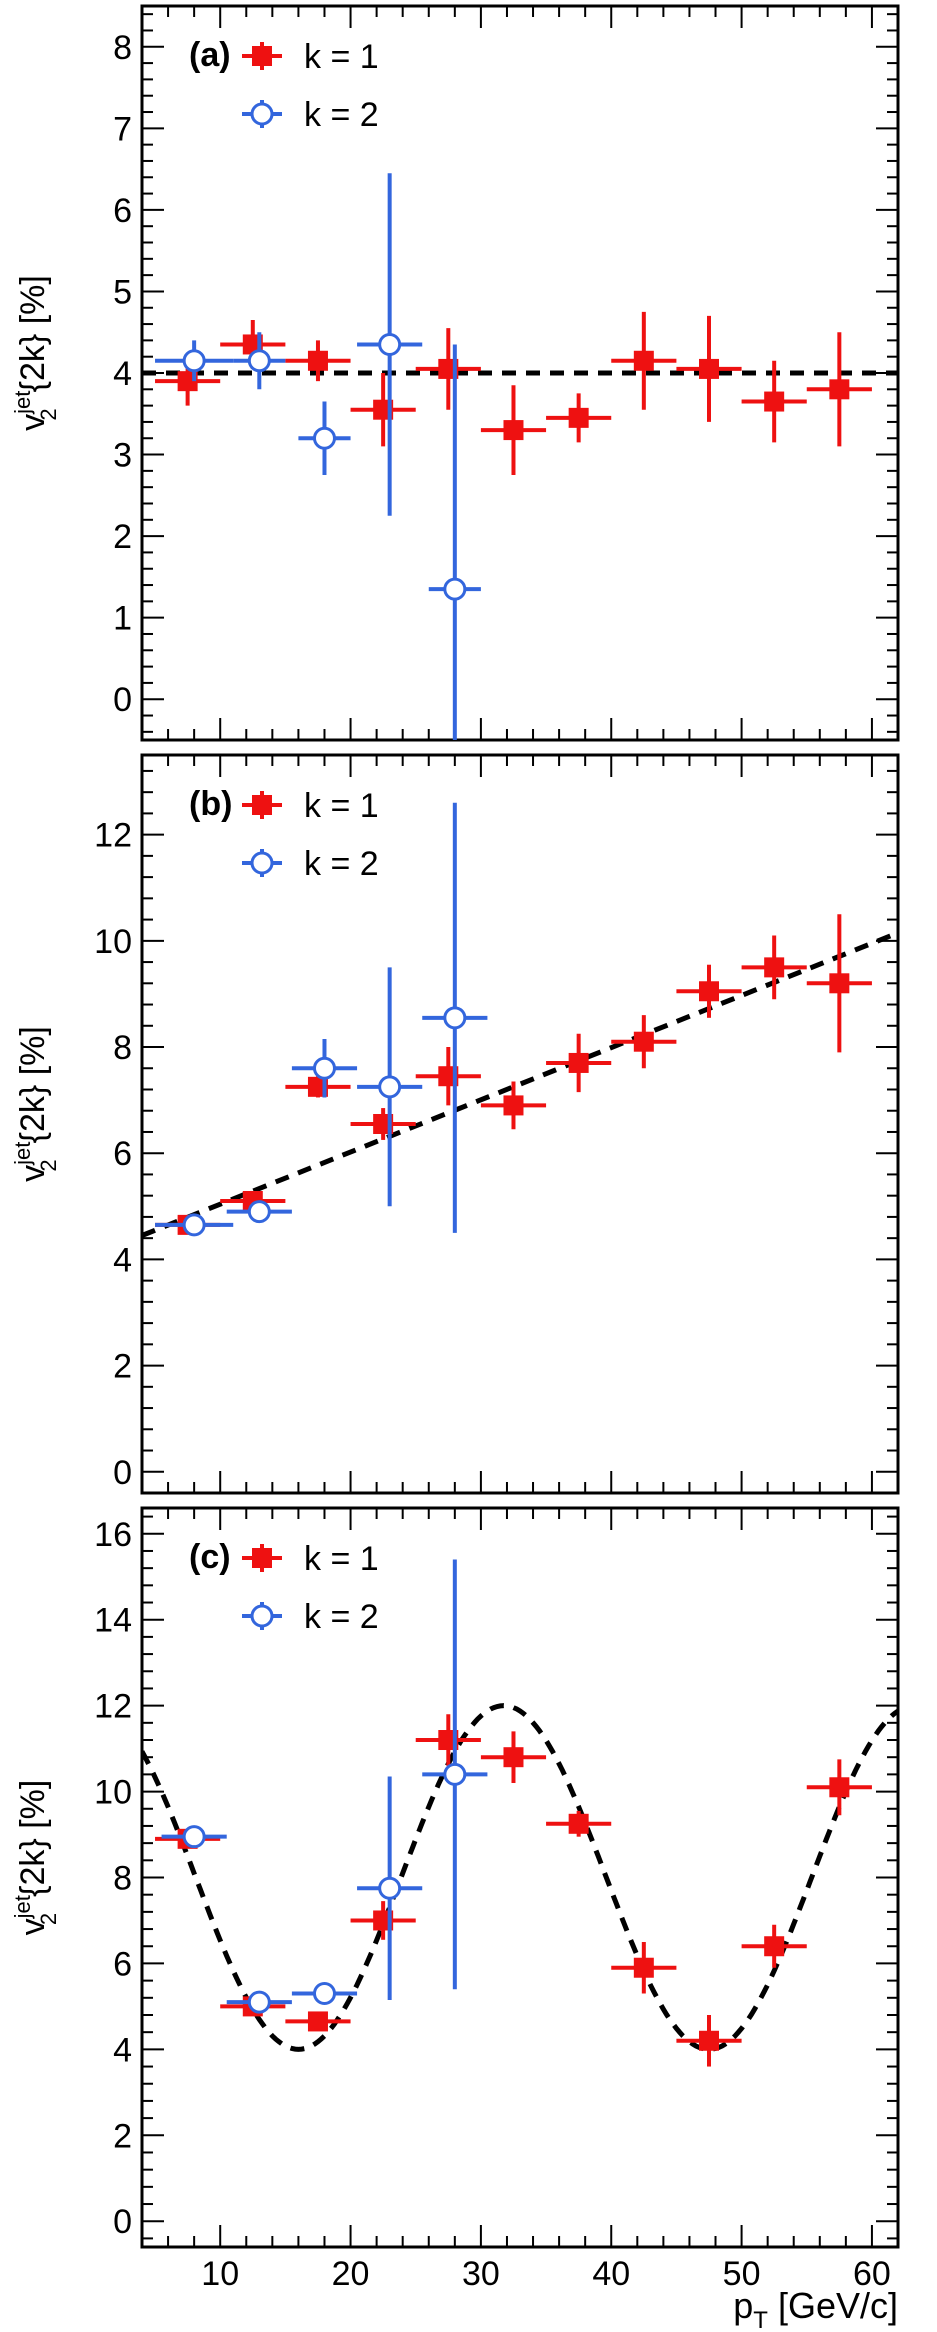  I want to click on x-tick-label: 30, so click(481, 2274).